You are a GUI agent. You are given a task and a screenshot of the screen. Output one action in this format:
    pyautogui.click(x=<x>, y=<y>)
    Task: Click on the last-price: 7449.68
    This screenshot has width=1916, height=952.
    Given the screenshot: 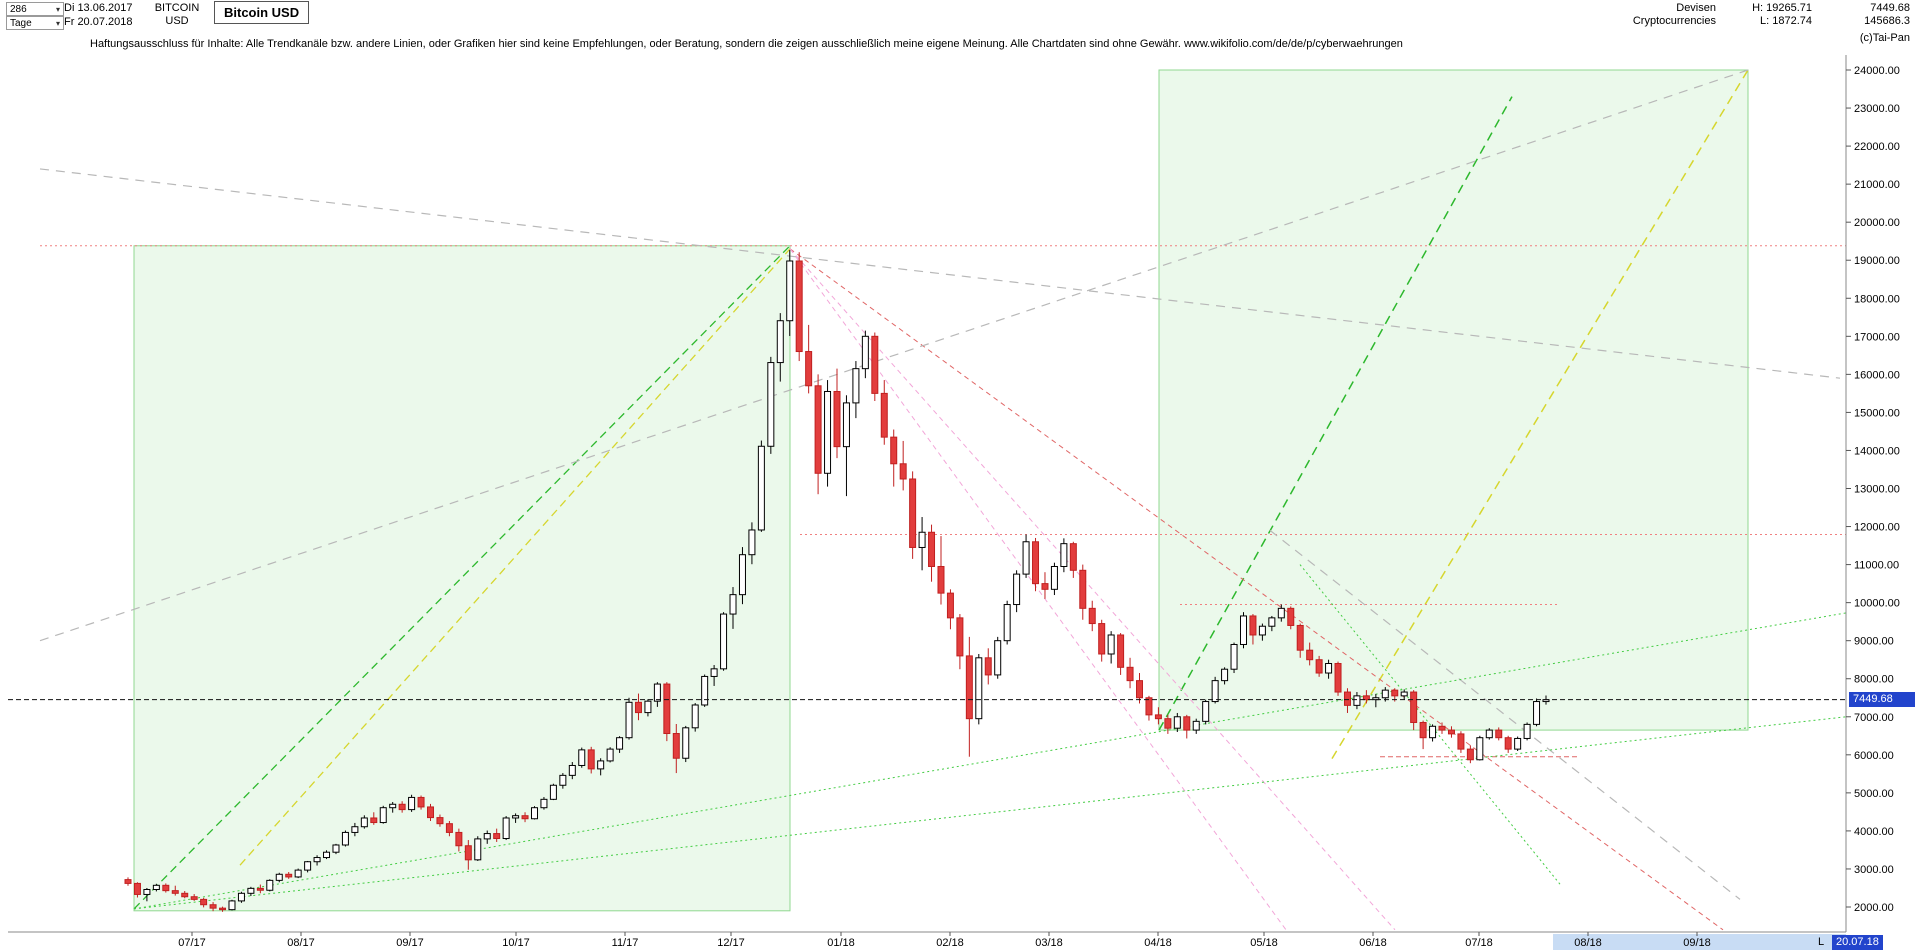 What is the action you would take?
    pyautogui.click(x=1890, y=8)
    